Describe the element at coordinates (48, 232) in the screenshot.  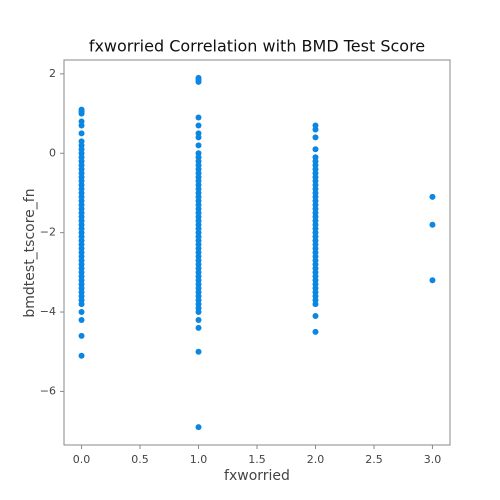
I see `y-tick-label: −2` at that location.